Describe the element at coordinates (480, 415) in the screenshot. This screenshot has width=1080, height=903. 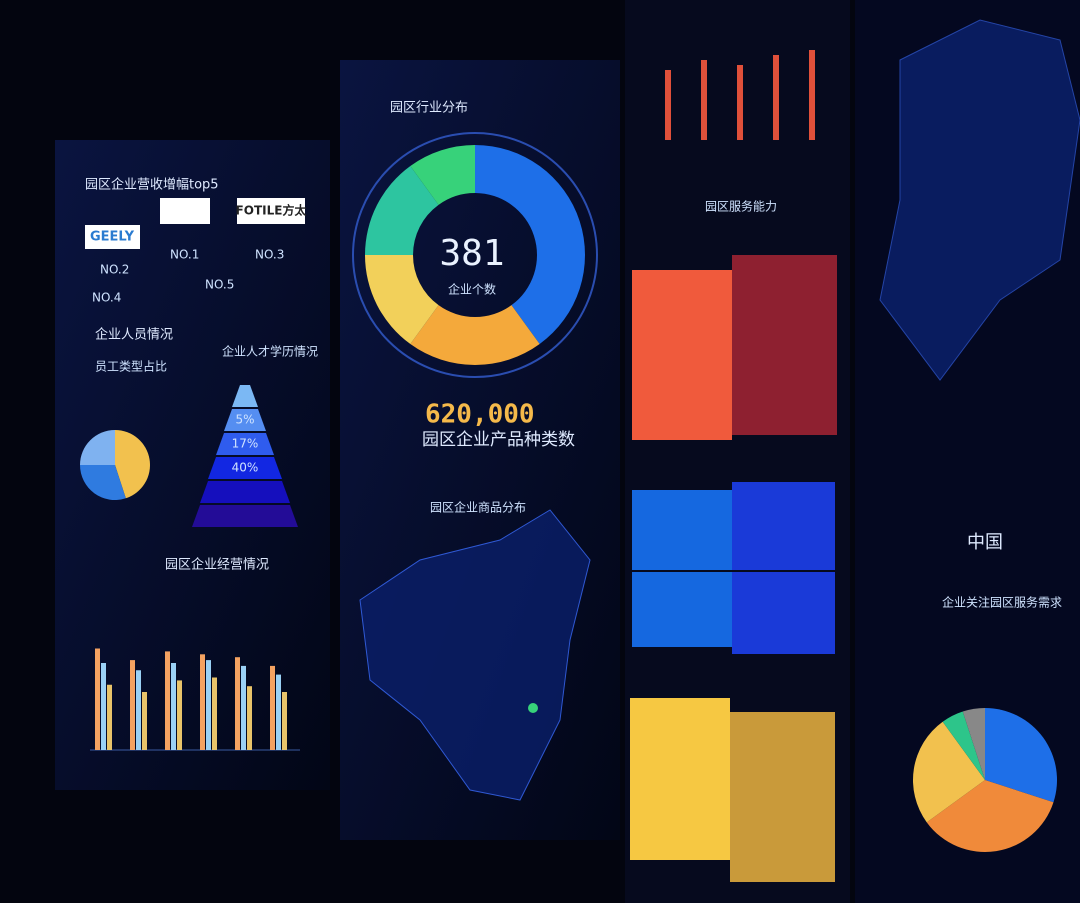
I see `product-count: 620,000` at that location.